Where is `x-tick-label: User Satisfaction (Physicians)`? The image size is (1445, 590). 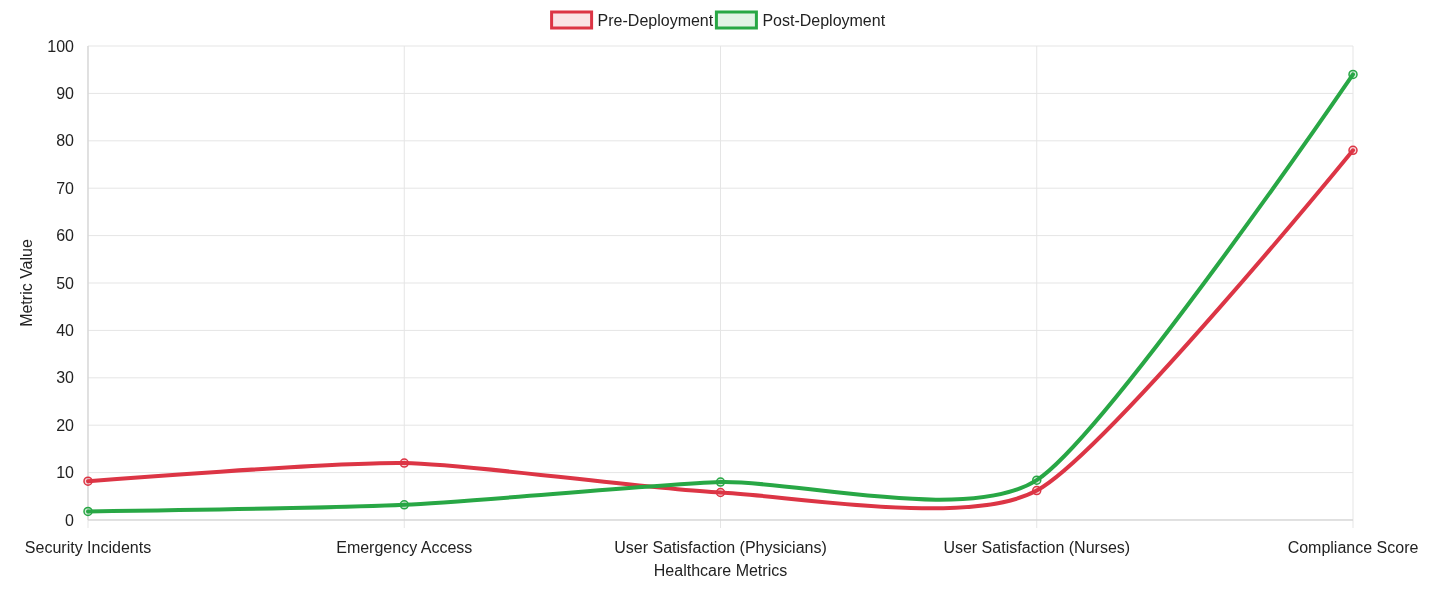
x-tick-label: User Satisfaction (Physicians) is located at coordinates (720, 547).